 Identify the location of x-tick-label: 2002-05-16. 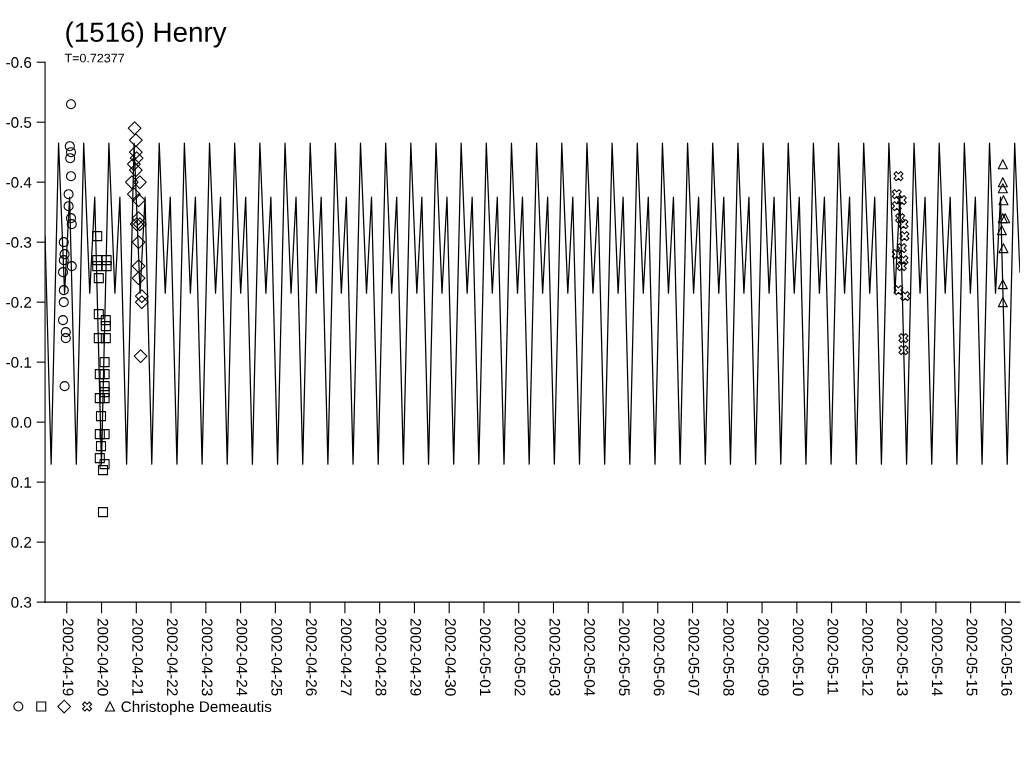
(1007, 657).